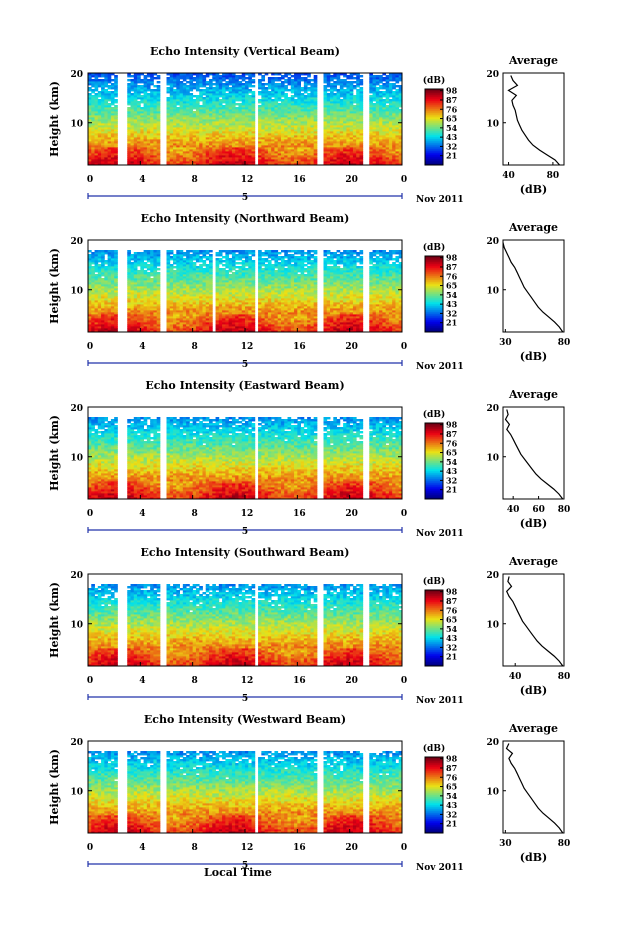 The width and height of the screenshot is (619, 929). I want to click on average-x-tick: 60, so click(538, 510).